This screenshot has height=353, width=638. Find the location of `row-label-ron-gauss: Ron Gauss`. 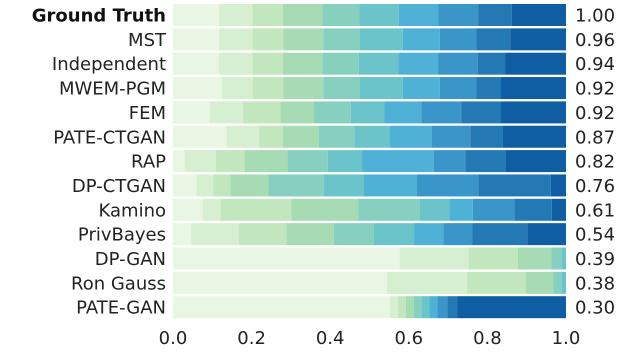

row-label-ron-gauss: Ron Gauss is located at coordinates (118, 283).